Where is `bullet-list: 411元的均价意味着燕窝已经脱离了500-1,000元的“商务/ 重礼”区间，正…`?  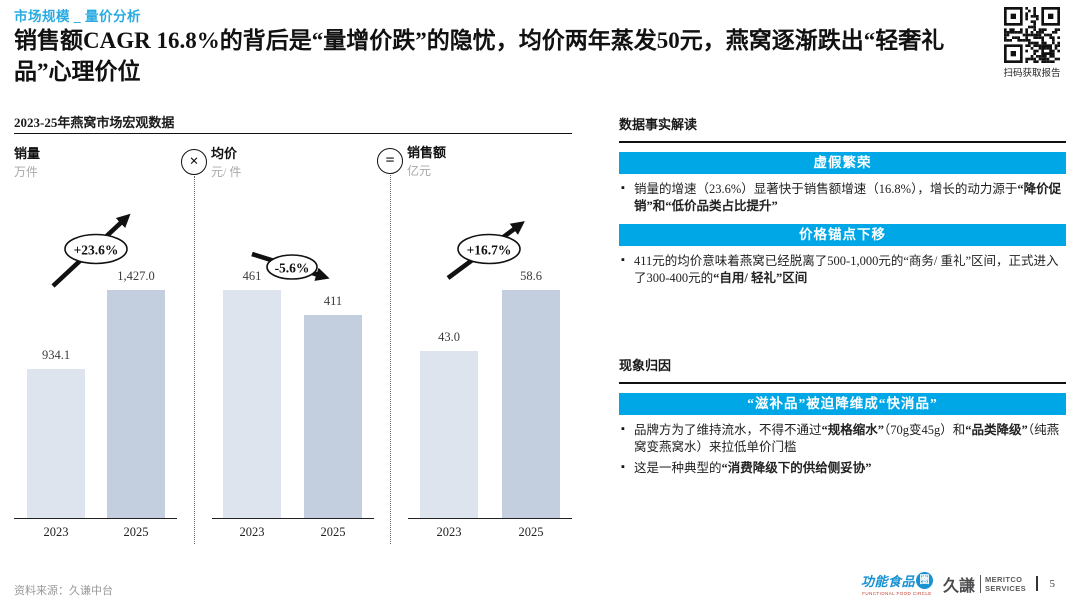
bullet-list: 411元的均价意味着燕窝已经脱离了500-1,000元的“商务/ 重礼”区间，正… is located at coordinates (842, 270).